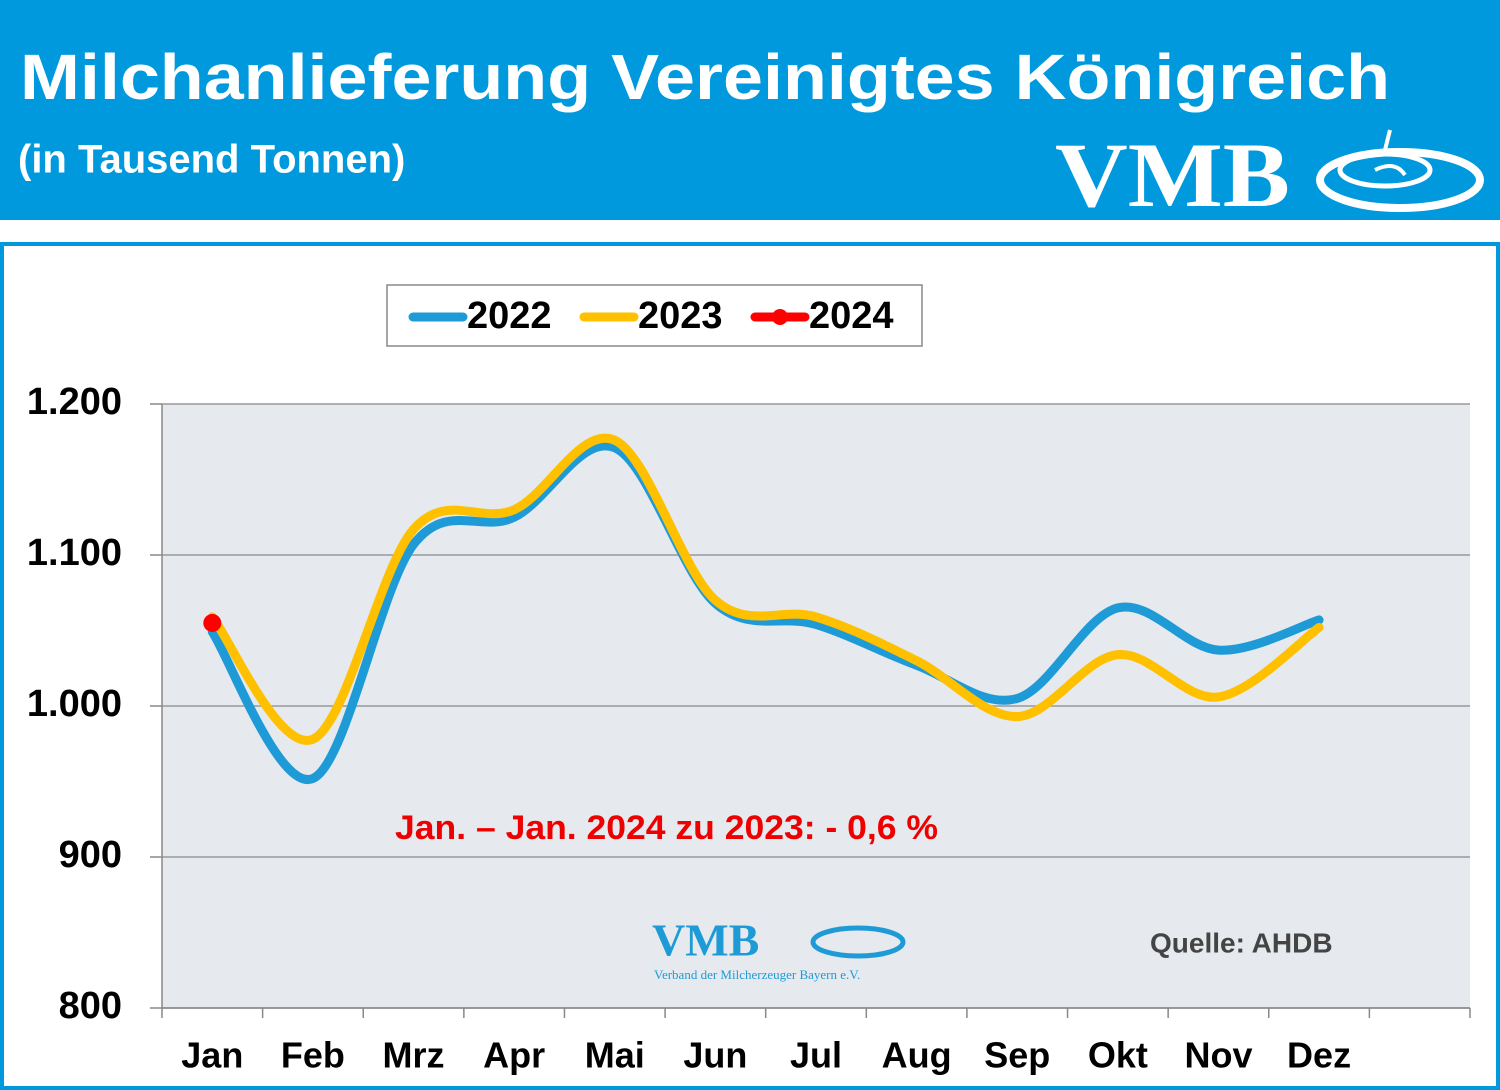  Describe the element at coordinates (858, 942) in the screenshot. I see `watermark-swoosh` at that location.